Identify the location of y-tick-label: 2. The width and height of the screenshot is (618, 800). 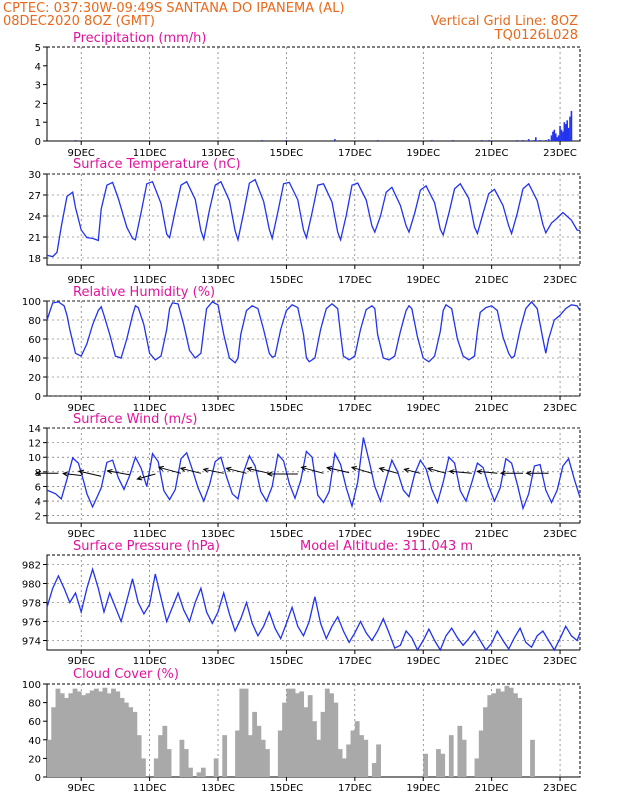
(38, 517).